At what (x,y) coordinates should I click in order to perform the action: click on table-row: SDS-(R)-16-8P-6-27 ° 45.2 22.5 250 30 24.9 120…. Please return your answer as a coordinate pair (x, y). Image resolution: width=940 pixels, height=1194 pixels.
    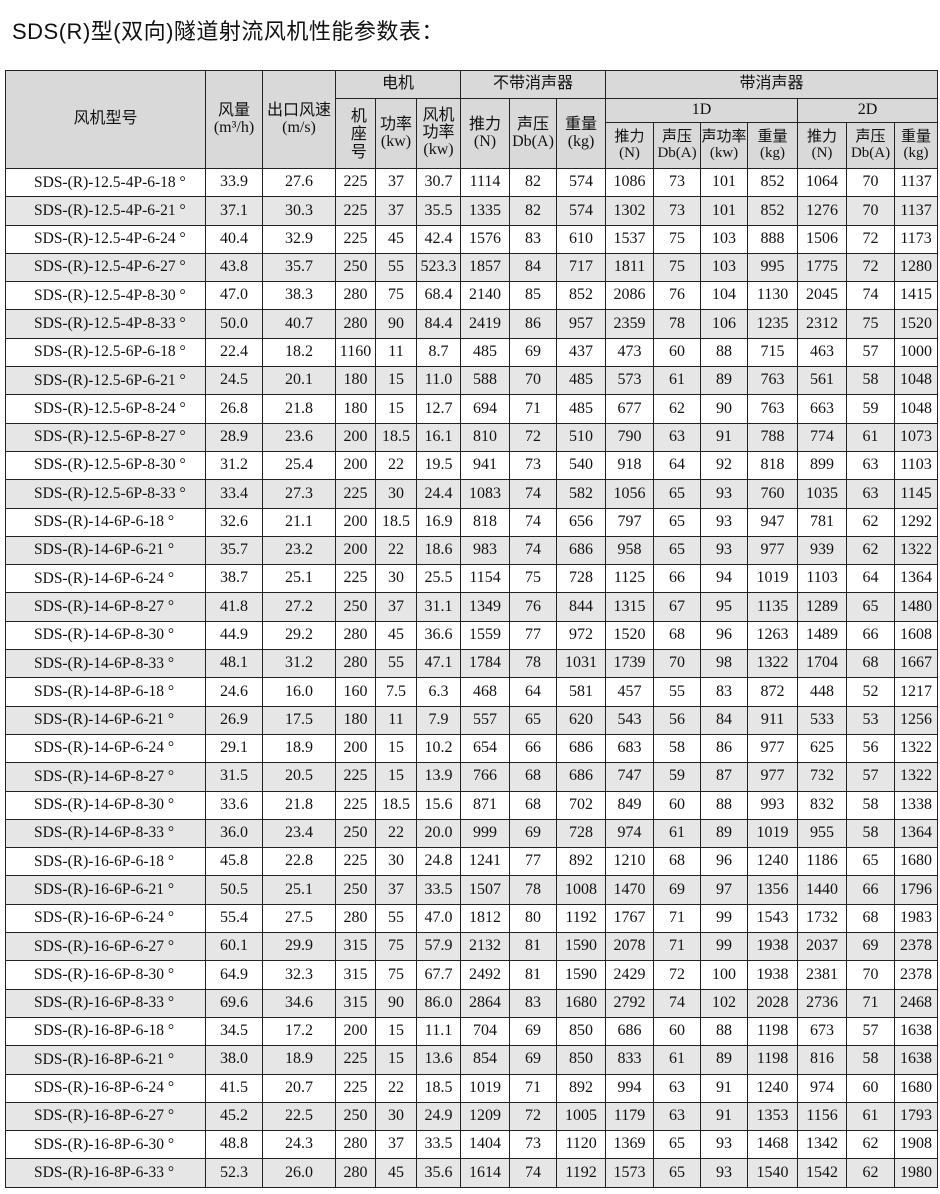
    Looking at the image, I should click on (472, 1116).